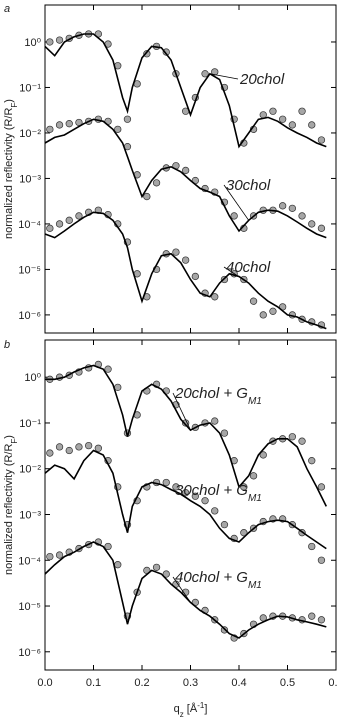 The height and width of the screenshot is (720, 338). I want to click on x-axis-label-mid: [Å, so click(191, 708).